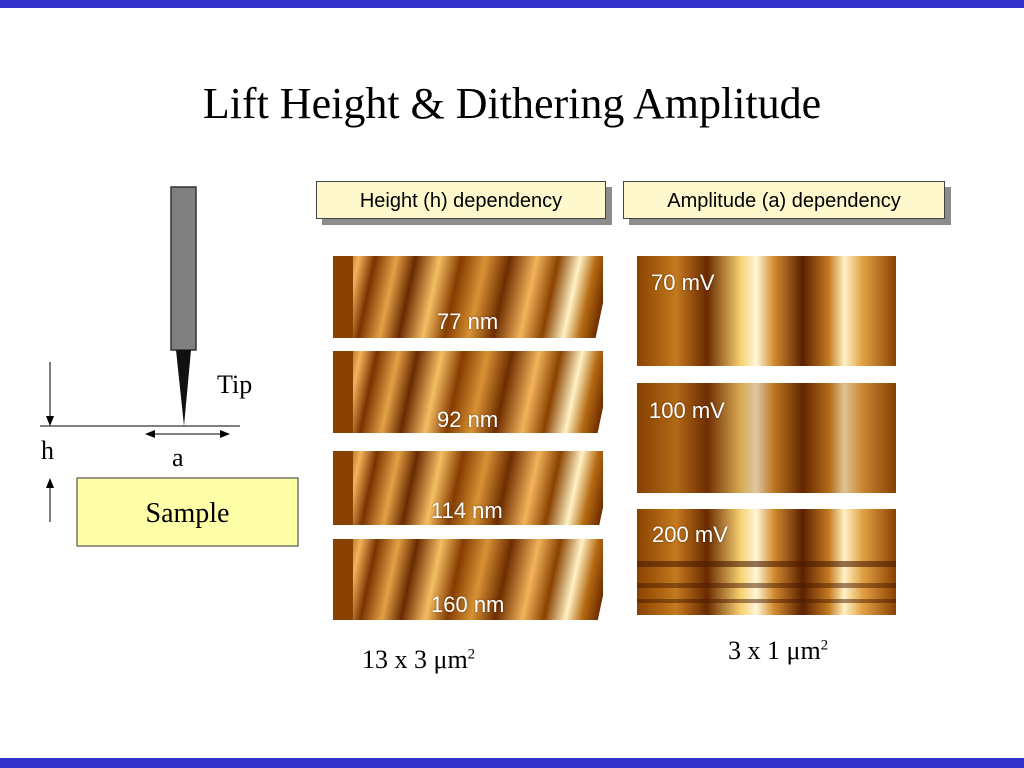 The height and width of the screenshot is (768, 1024). What do you see at coordinates (461, 200) in the screenshot?
I see `height-dependency-header: Height (h) dependency` at bounding box center [461, 200].